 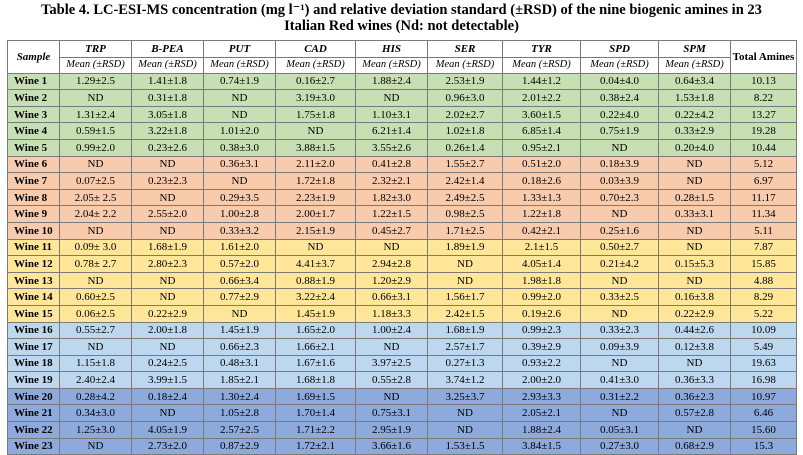 What do you see at coordinates (391, 297) in the screenshot?
I see `value-cell: 0.66±3.1` at bounding box center [391, 297].